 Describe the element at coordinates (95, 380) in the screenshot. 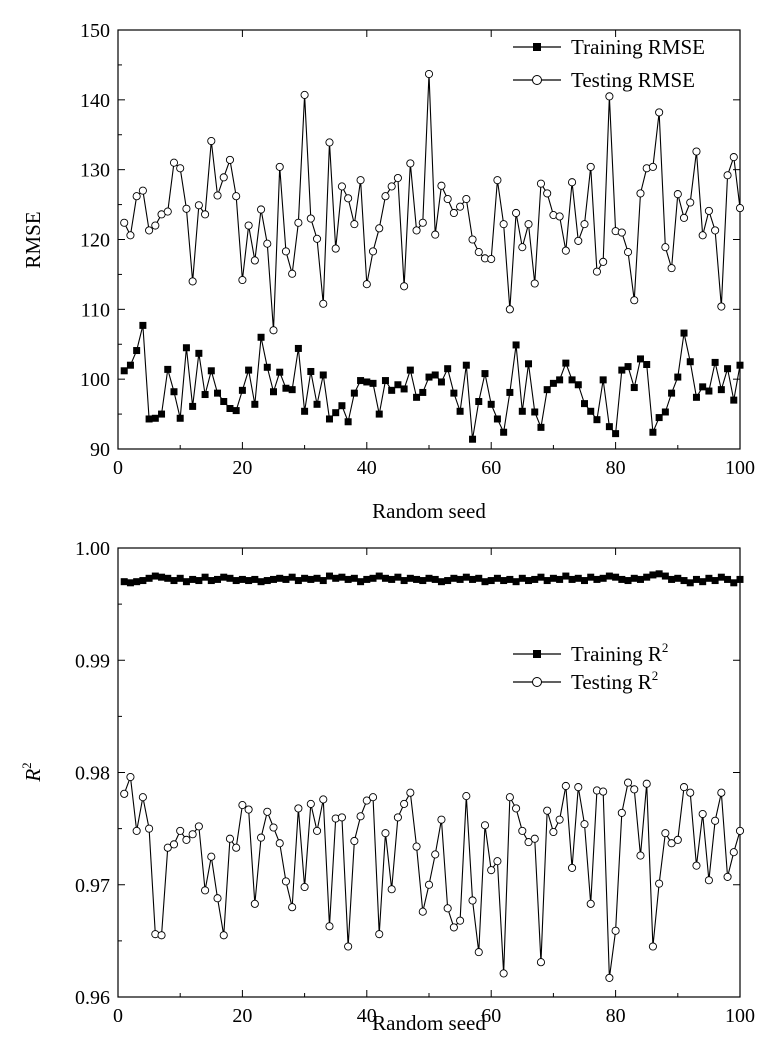

I see `rmse-y-tick-label: 100` at that location.